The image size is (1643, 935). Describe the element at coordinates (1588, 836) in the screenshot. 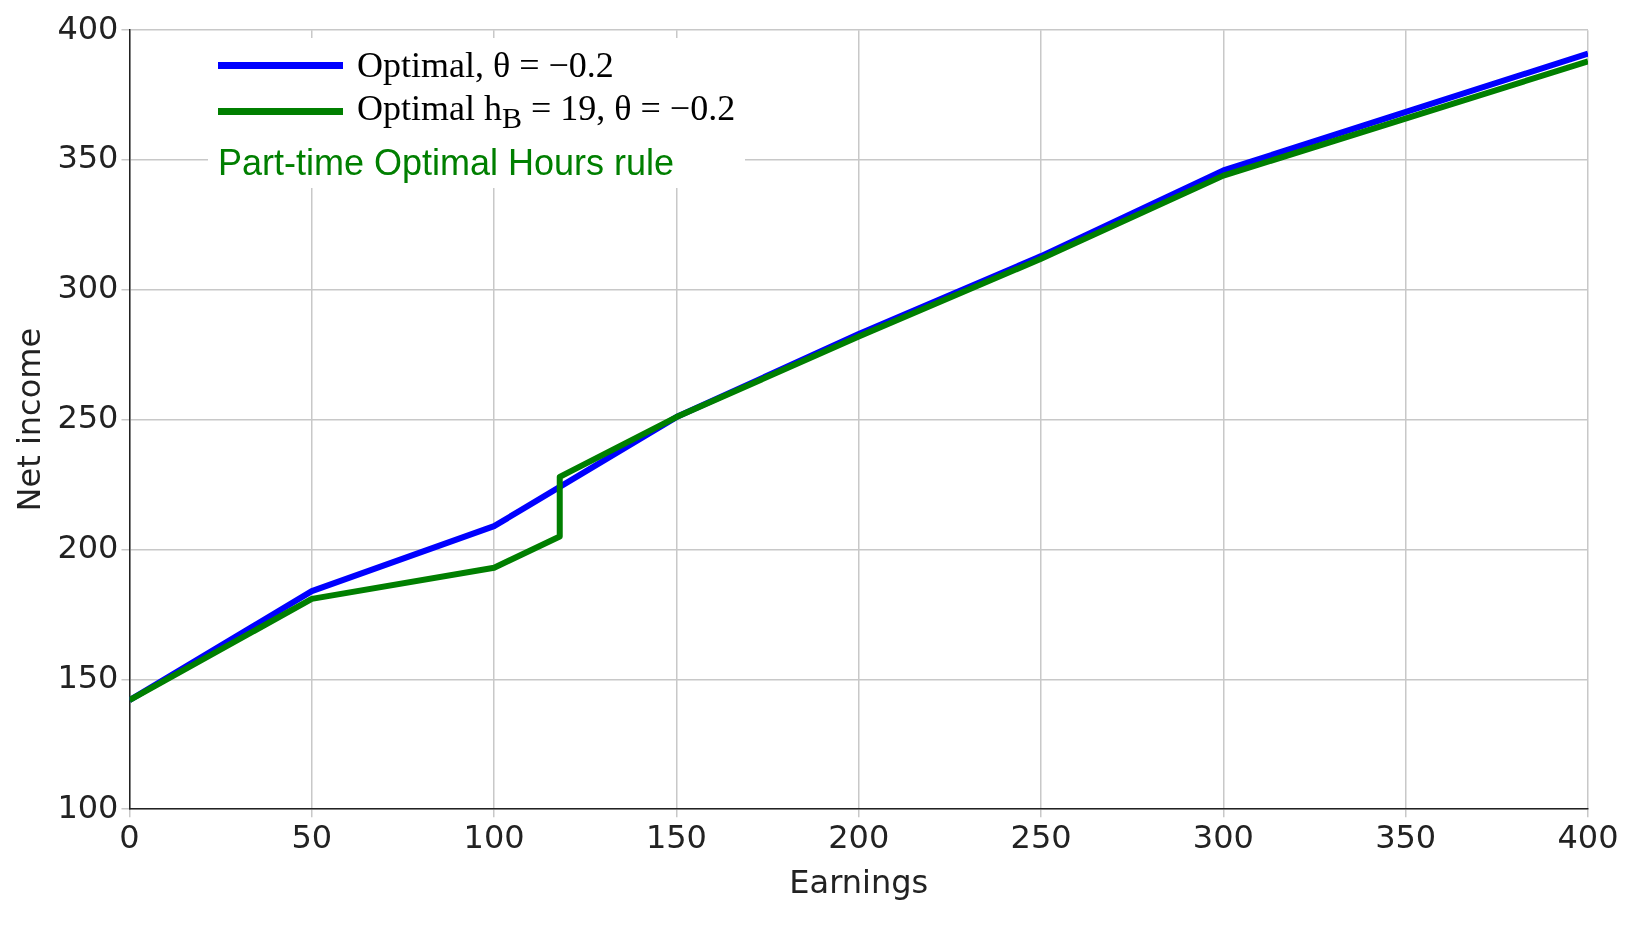

I see `x-tick-label: 400` at that location.